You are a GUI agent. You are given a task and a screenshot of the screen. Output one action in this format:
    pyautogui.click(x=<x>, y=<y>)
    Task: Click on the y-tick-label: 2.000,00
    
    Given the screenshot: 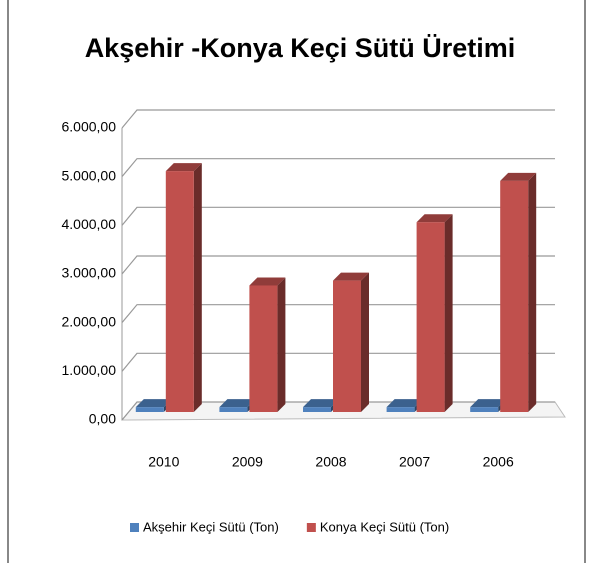 What is the action you would take?
    pyautogui.click(x=89, y=321)
    